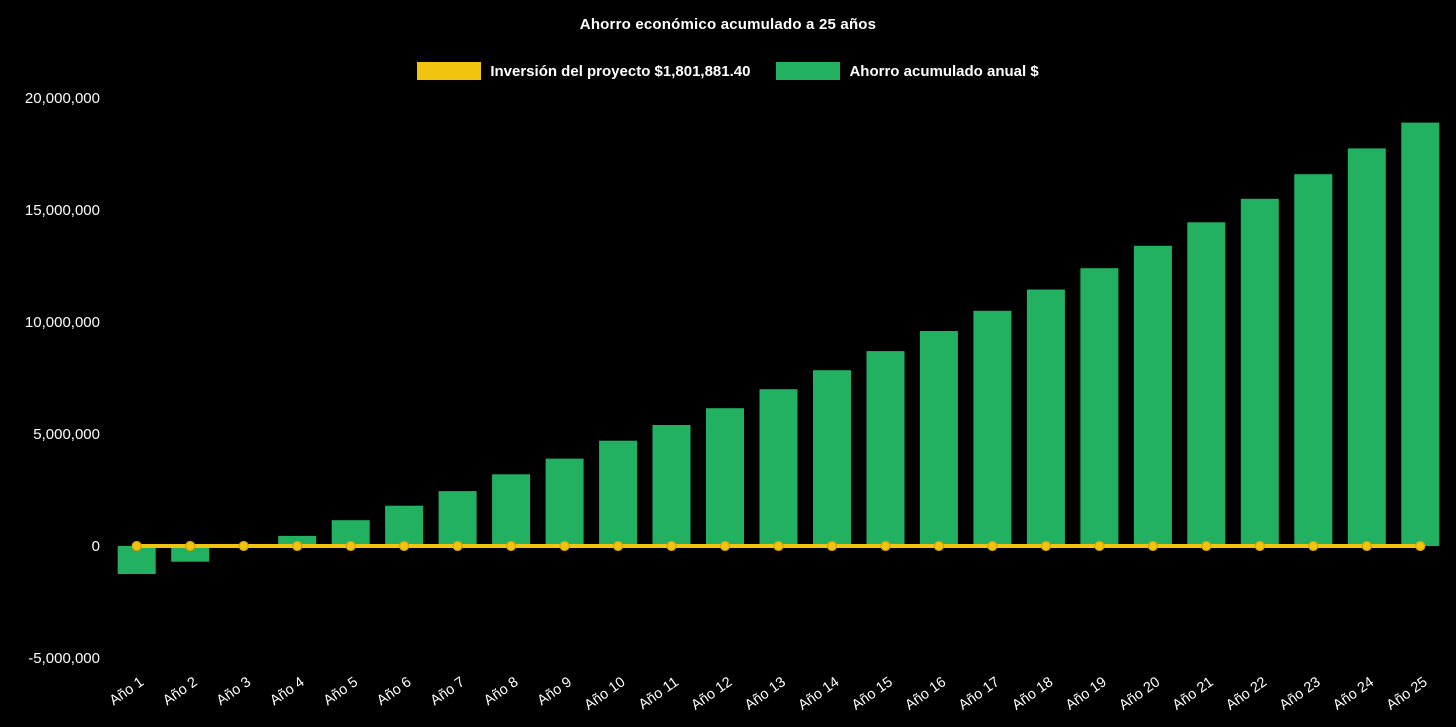 The width and height of the screenshot is (1456, 727). Describe the element at coordinates (449, 71) in the screenshot. I see `investment-swatch` at that location.